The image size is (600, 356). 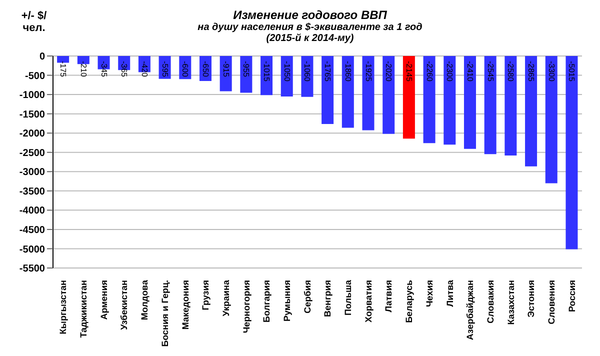 I want to click on y-tick-label: -5500, so click(x=32, y=269).